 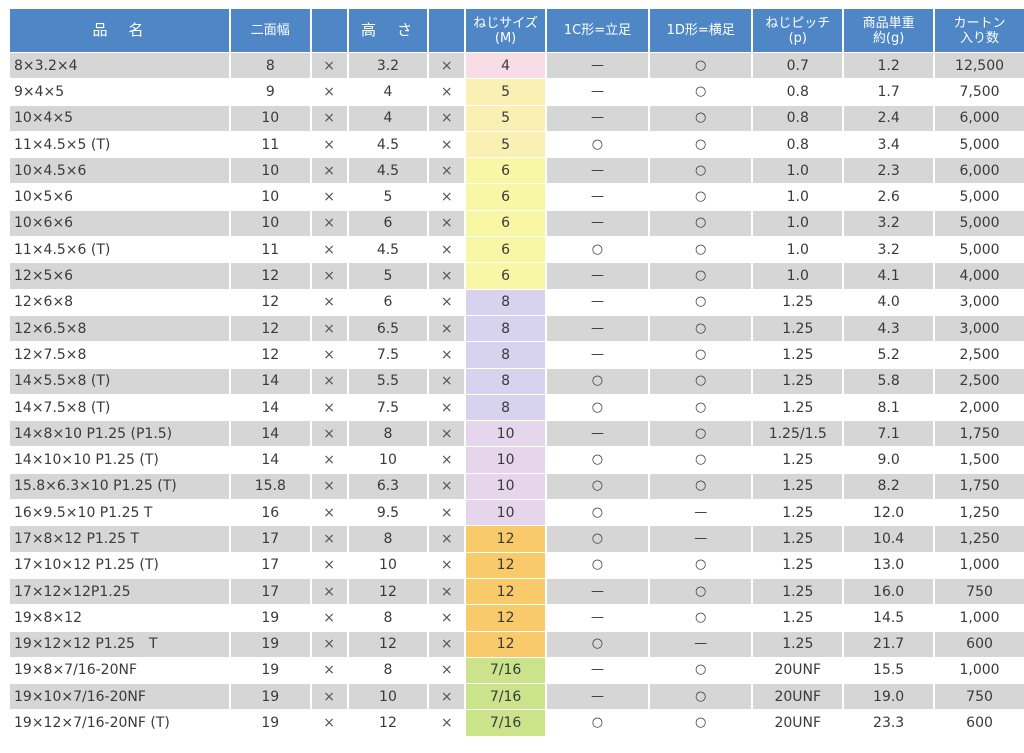 What do you see at coordinates (120, 644) in the screenshot?
I see `cell-product-name: 19×12×12 P1.25 T` at bounding box center [120, 644].